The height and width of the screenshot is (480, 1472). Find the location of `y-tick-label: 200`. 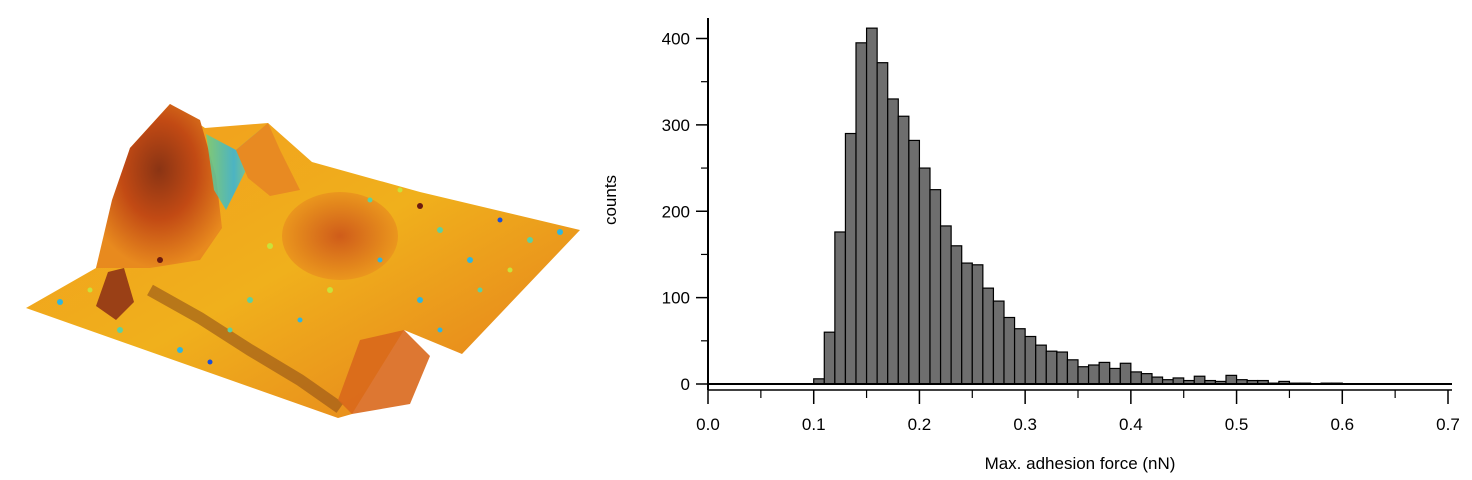

y-tick-label: 200 is located at coordinates (676, 211).